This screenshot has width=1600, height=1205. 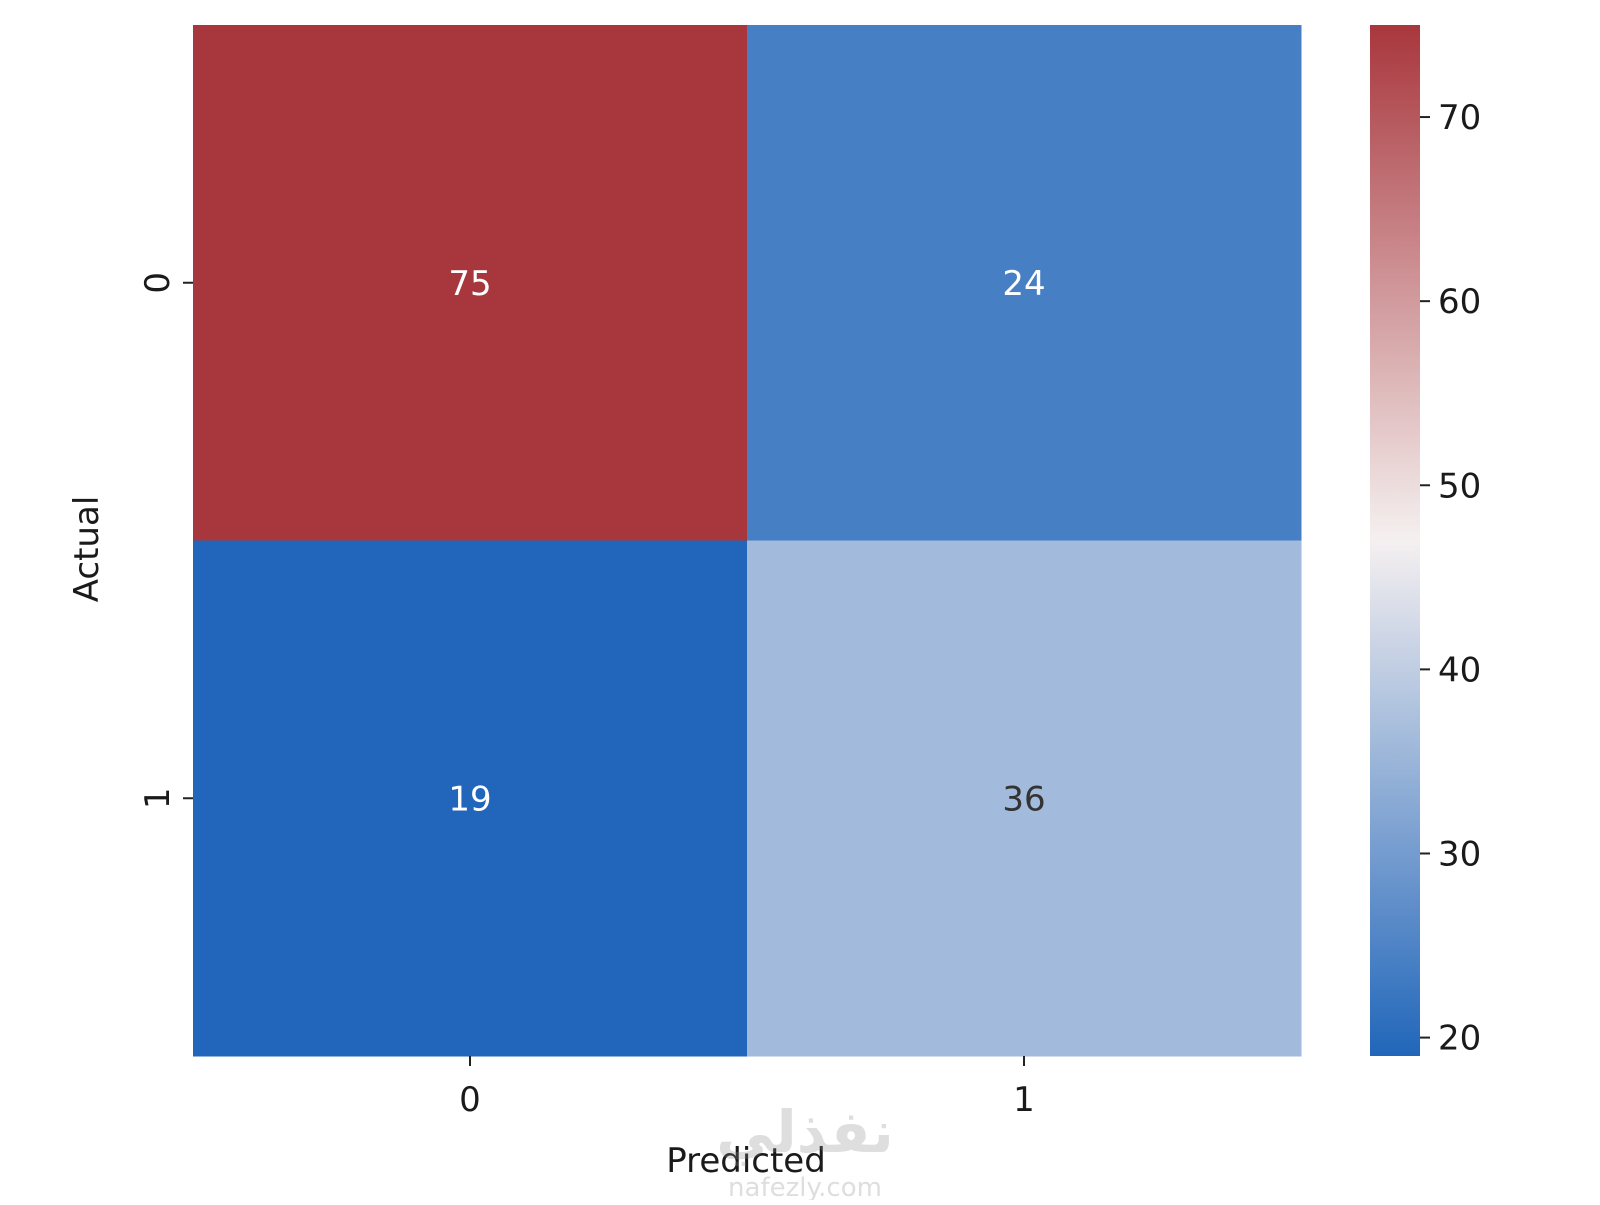 What do you see at coordinates (804, 1132) in the screenshot?
I see `watermark-text: نفذلي` at bounding box center [804, 1132].